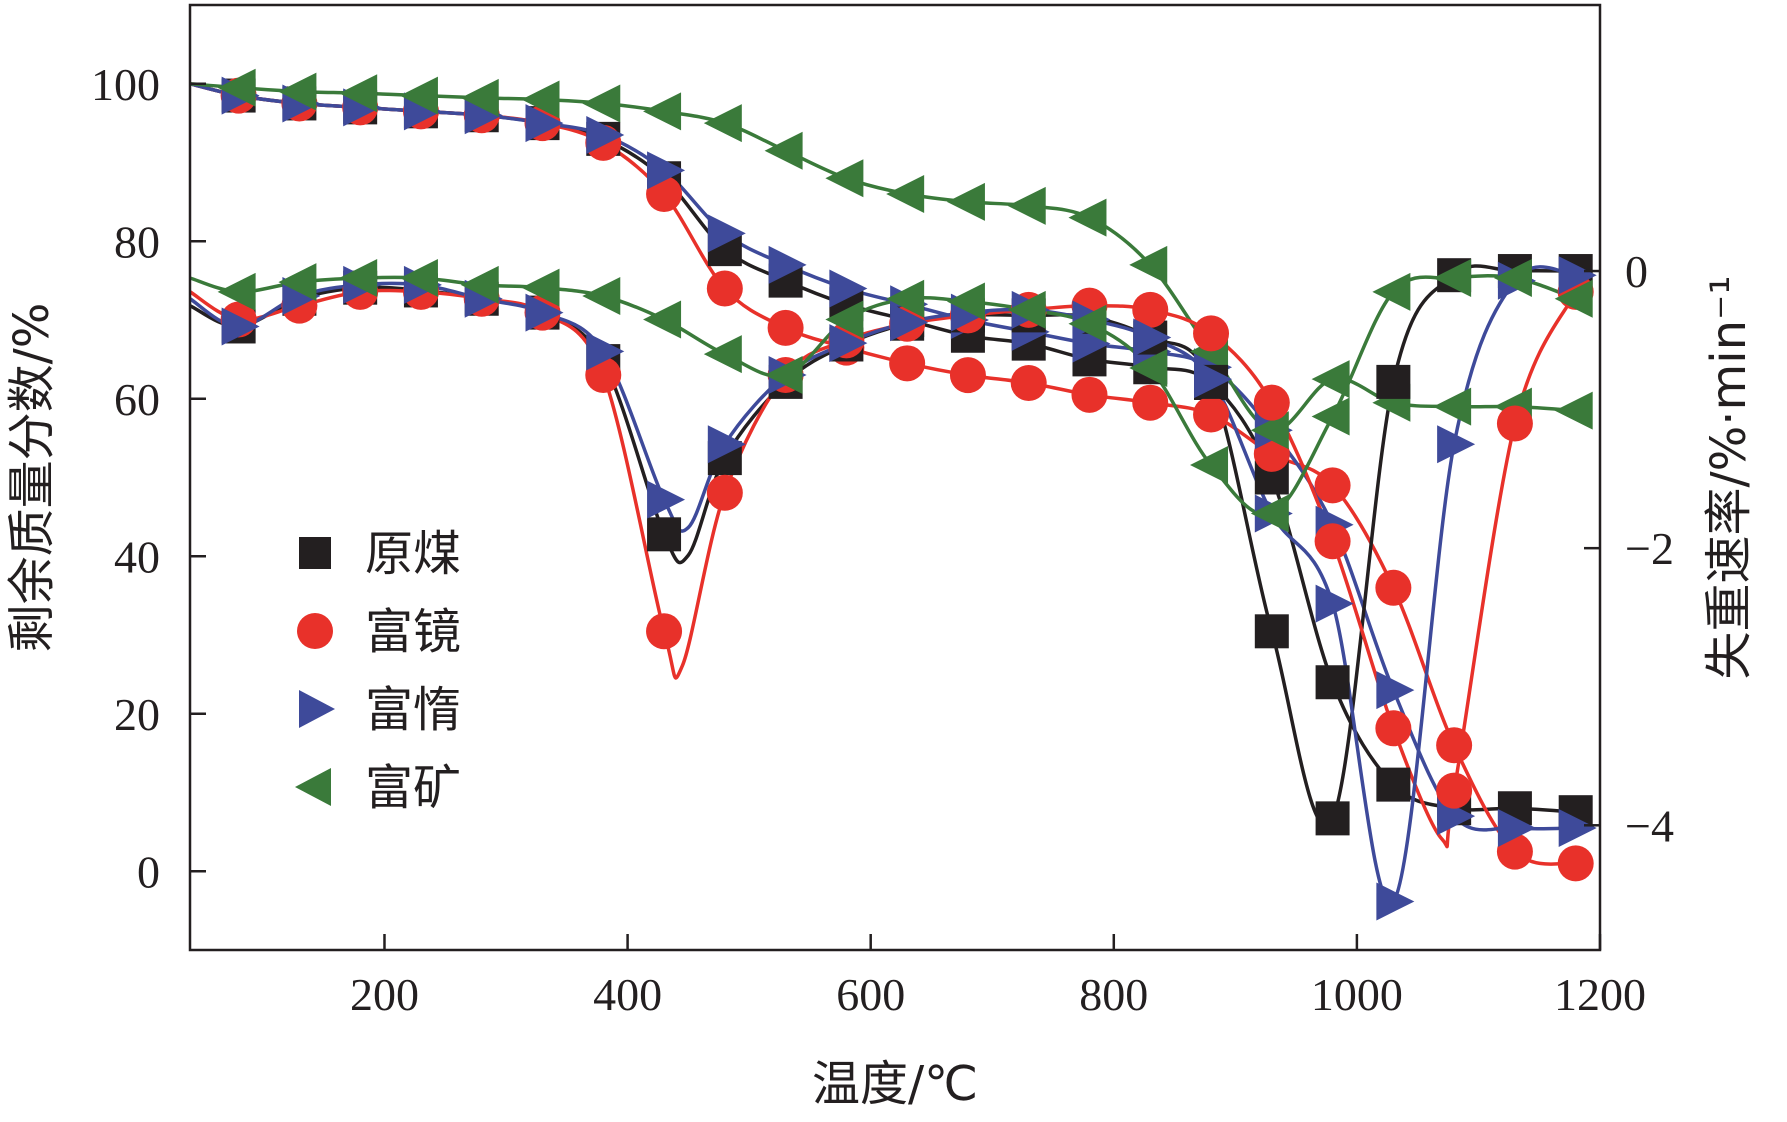 This screenshot has height=1122, width=1787. Describe the element at coordinates (627, 994) in the screenshot. I see `x-tick-label: 400` at that location.